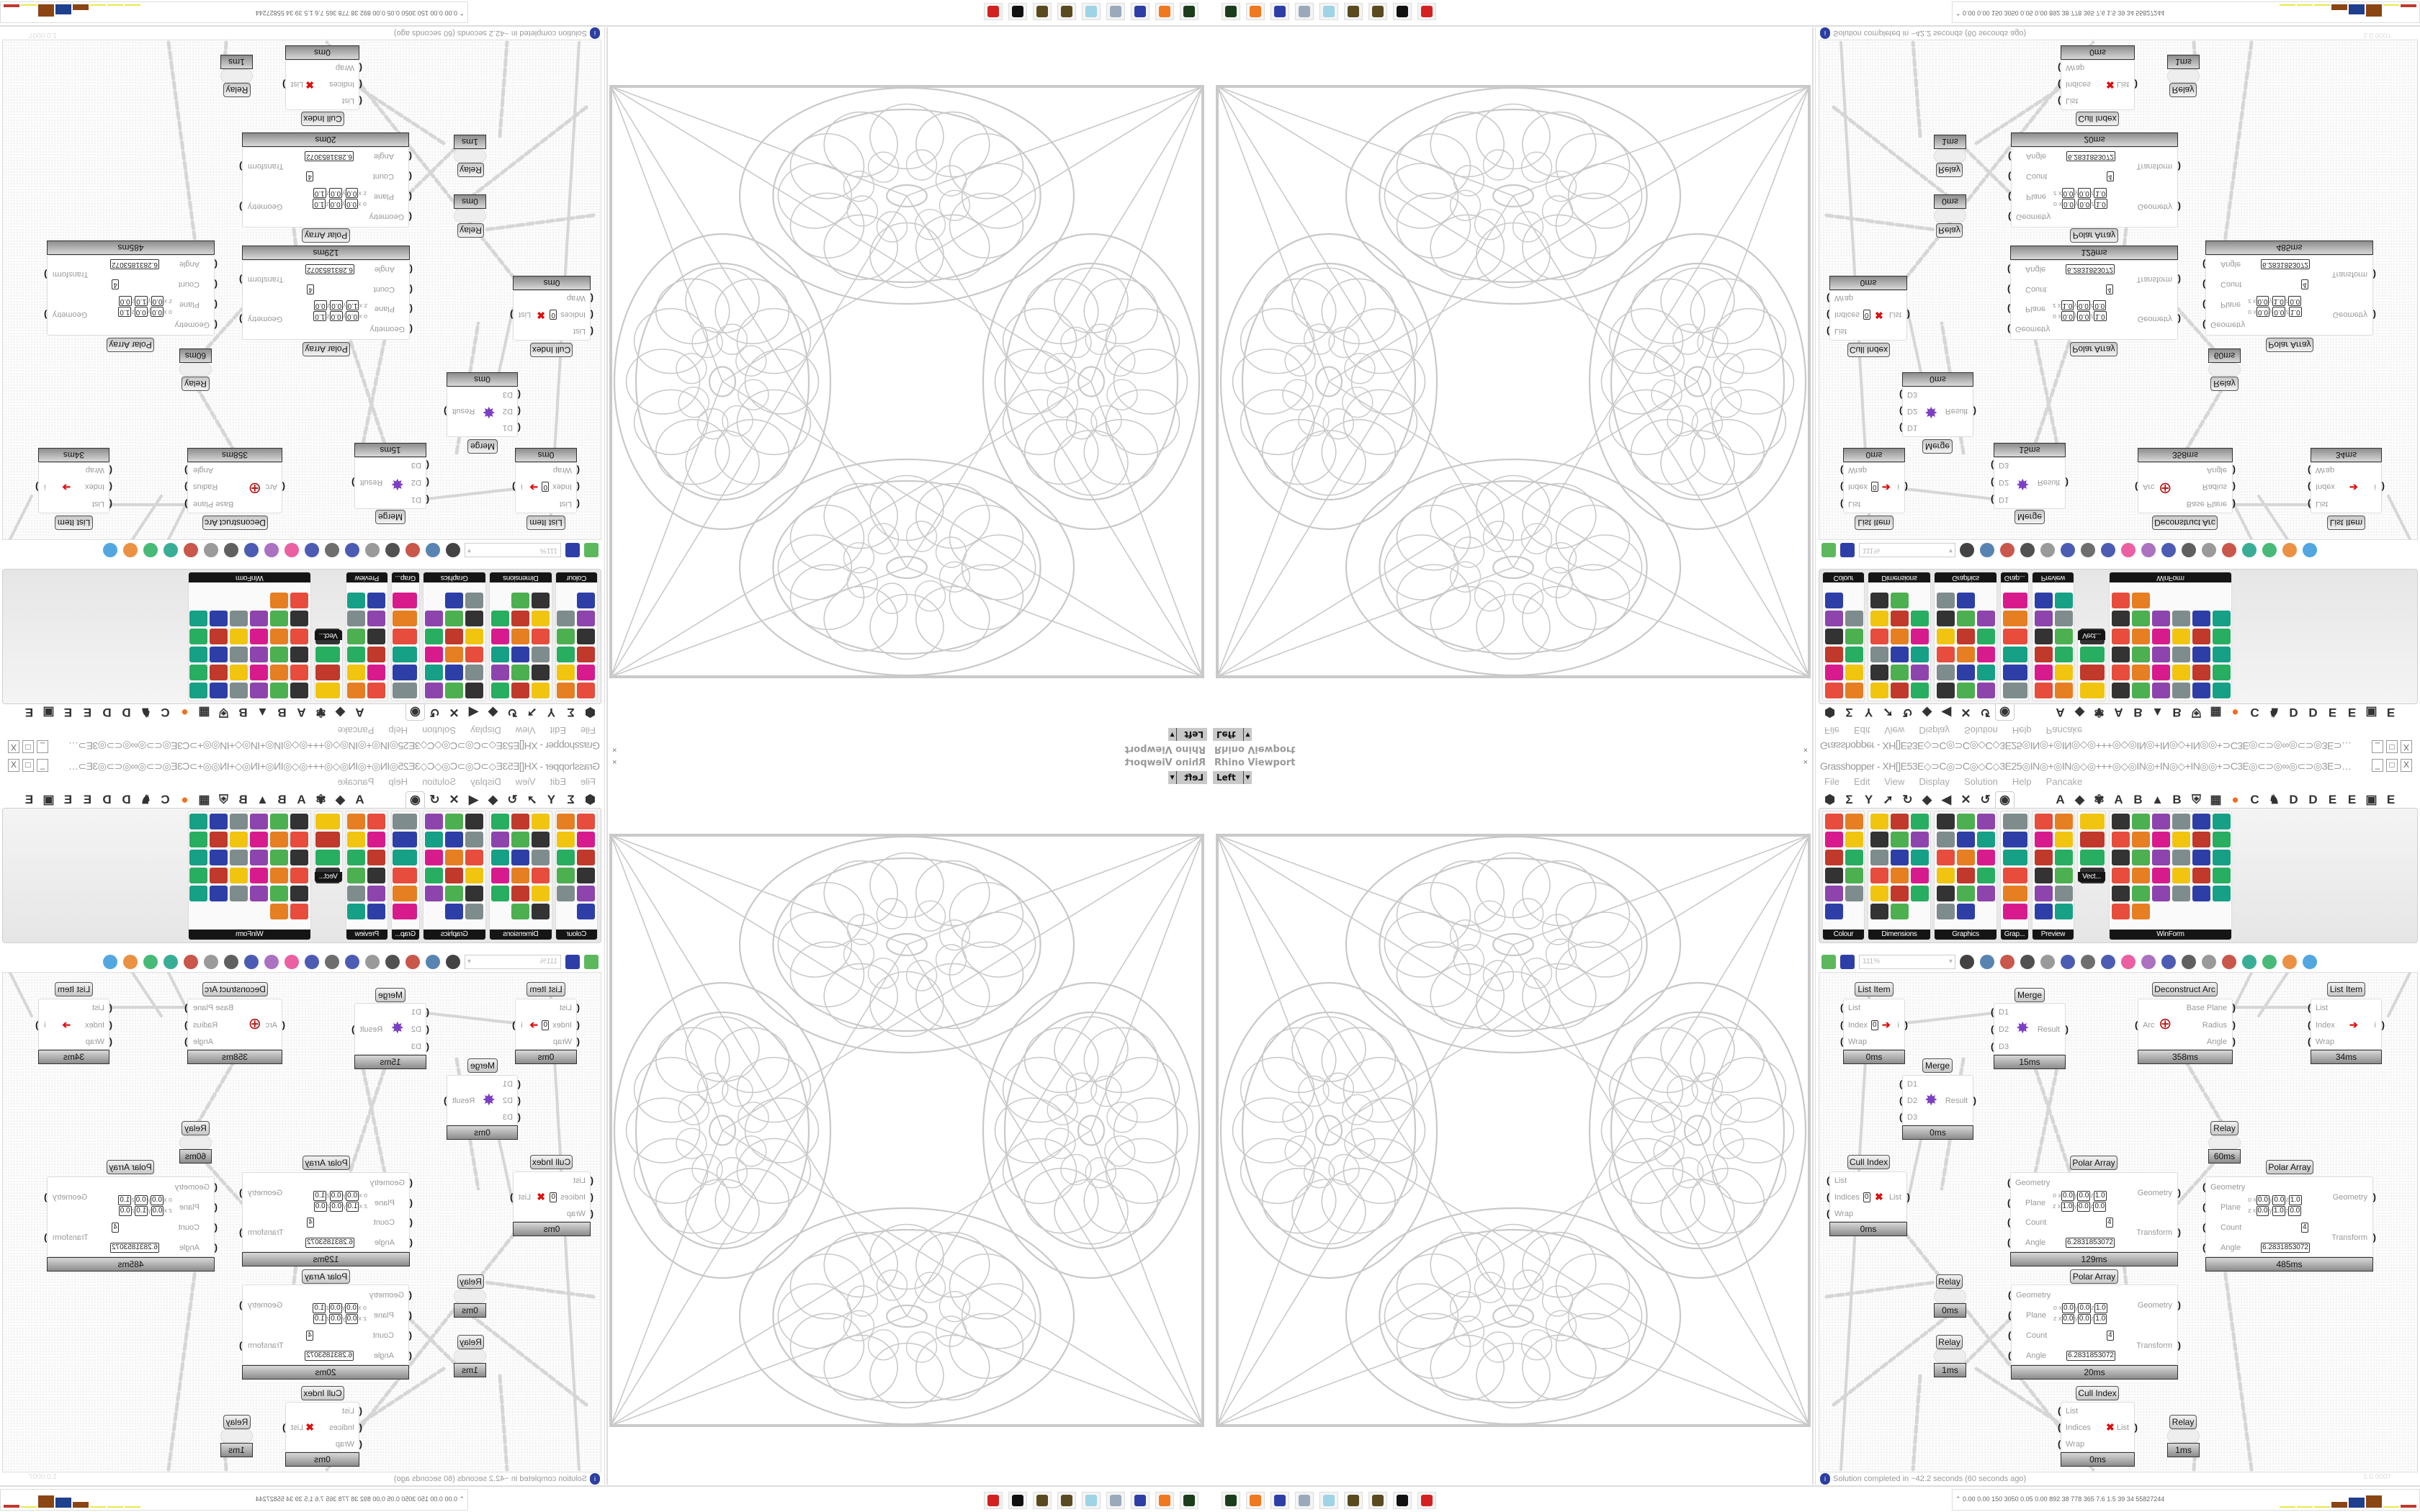 The image size is (2420, 1512). I want to click on landscape-icon, so click(2064, 672).